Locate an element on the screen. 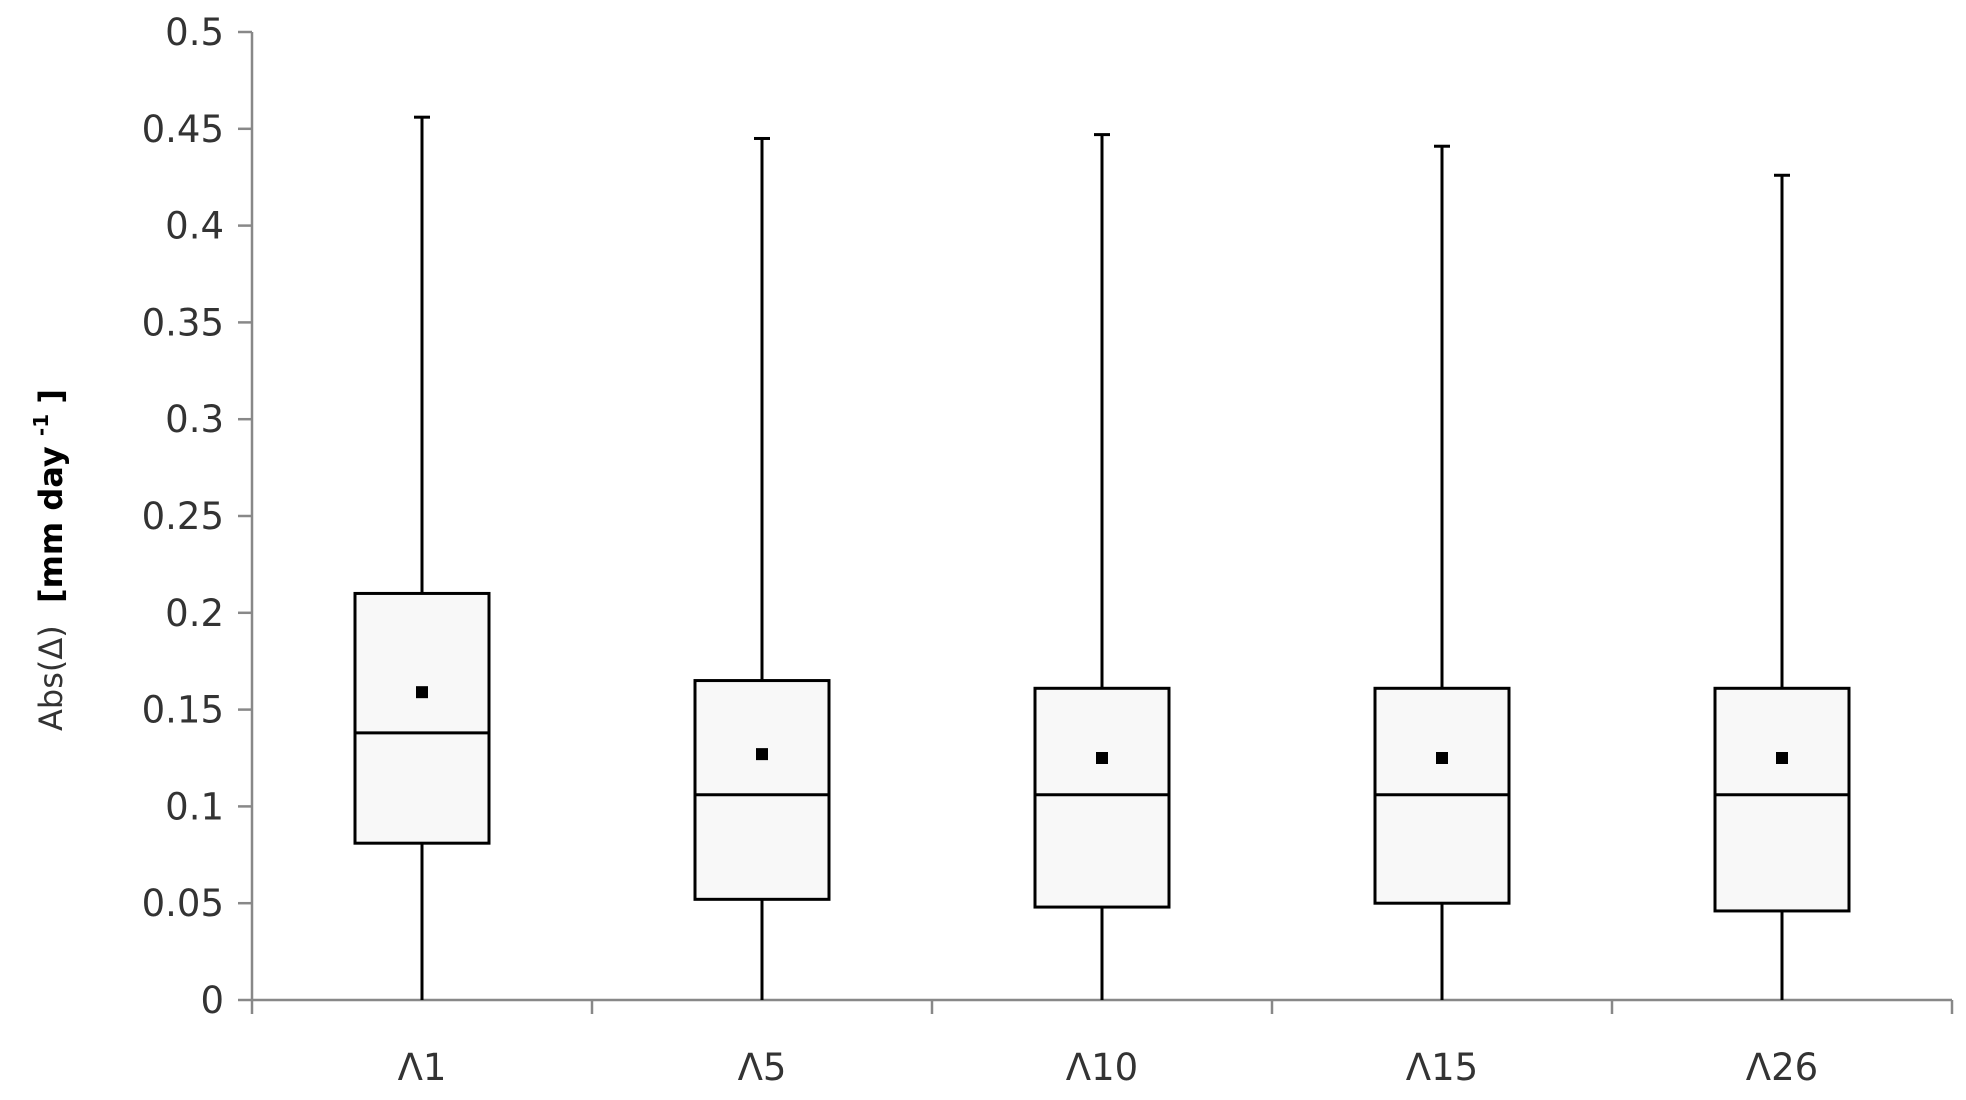 Image resolution: width=1966 pixels, height=1100 pixels. y-tick-label: 0.45 is located at coordinates (183, 129).